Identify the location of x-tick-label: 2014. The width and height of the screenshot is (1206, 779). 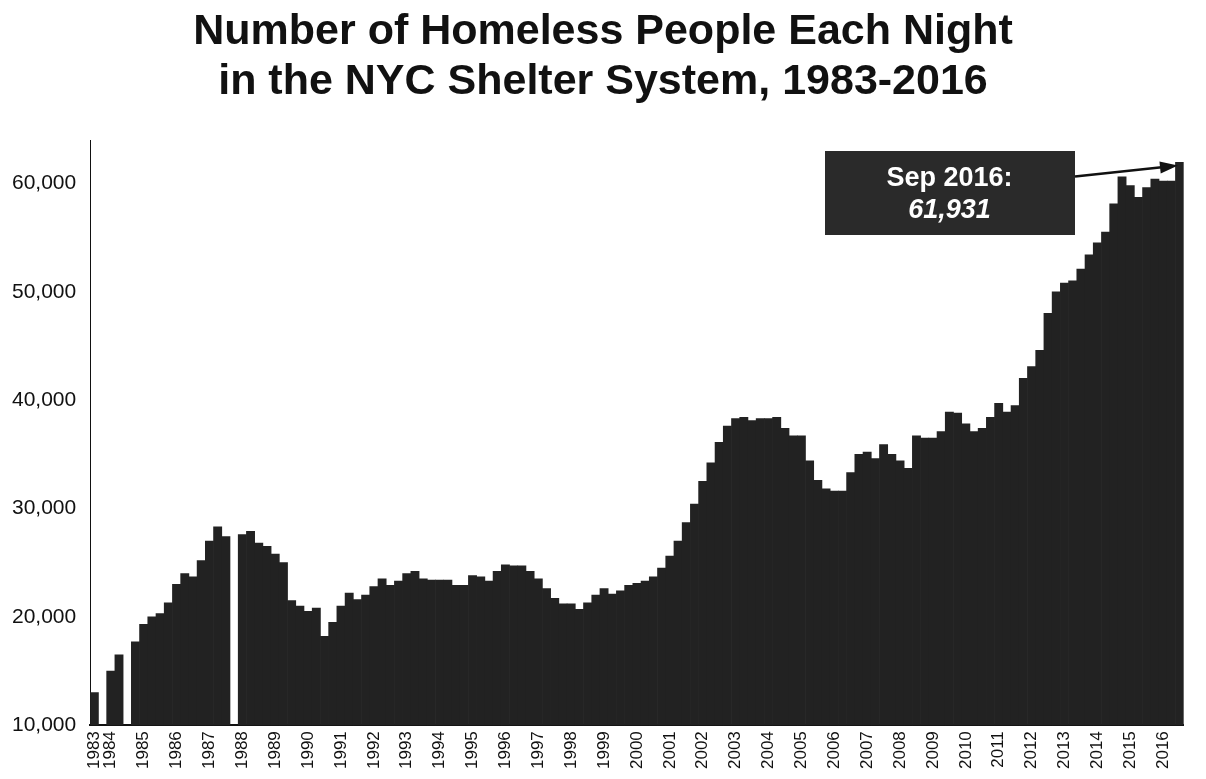
(1097, 750).